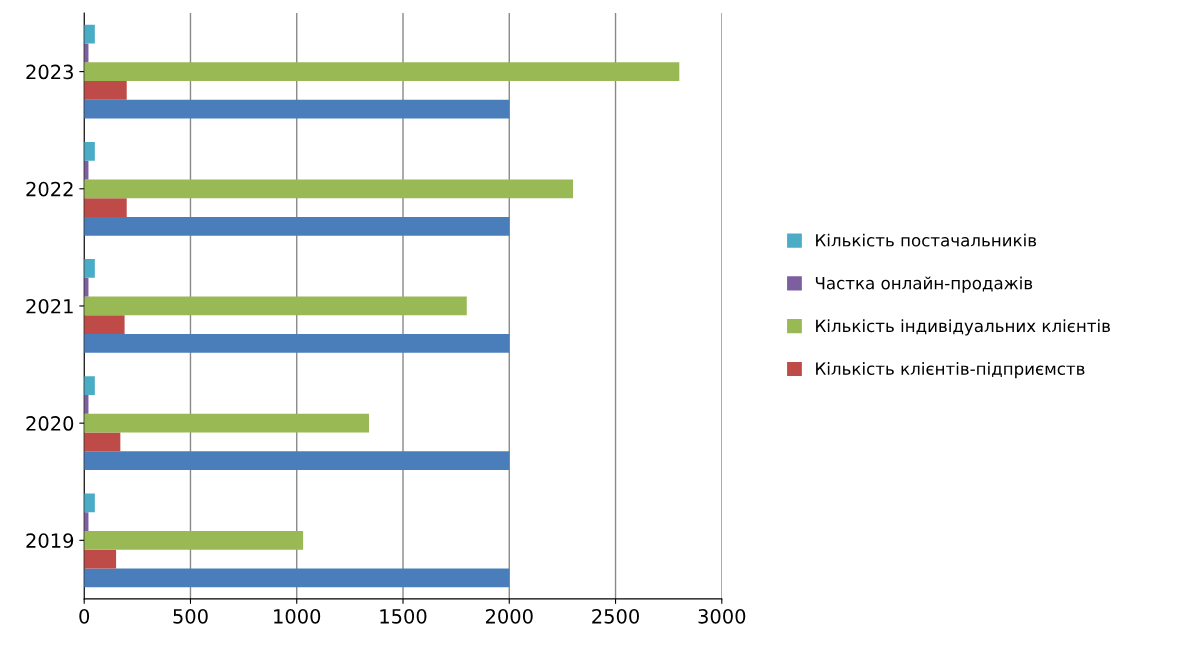  I want to click on legend-label: Кількість постачальників, so click(926, 240).